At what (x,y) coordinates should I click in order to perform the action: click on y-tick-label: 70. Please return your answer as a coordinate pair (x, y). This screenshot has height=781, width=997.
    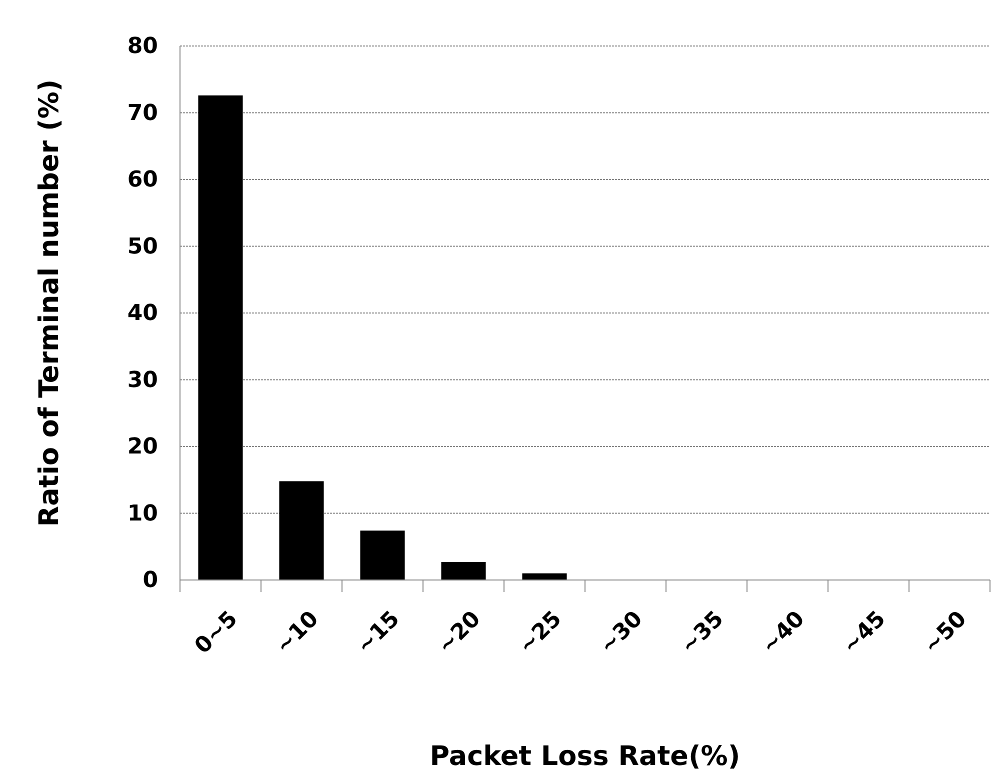
    Looking at the image, I should click on (142, 113).